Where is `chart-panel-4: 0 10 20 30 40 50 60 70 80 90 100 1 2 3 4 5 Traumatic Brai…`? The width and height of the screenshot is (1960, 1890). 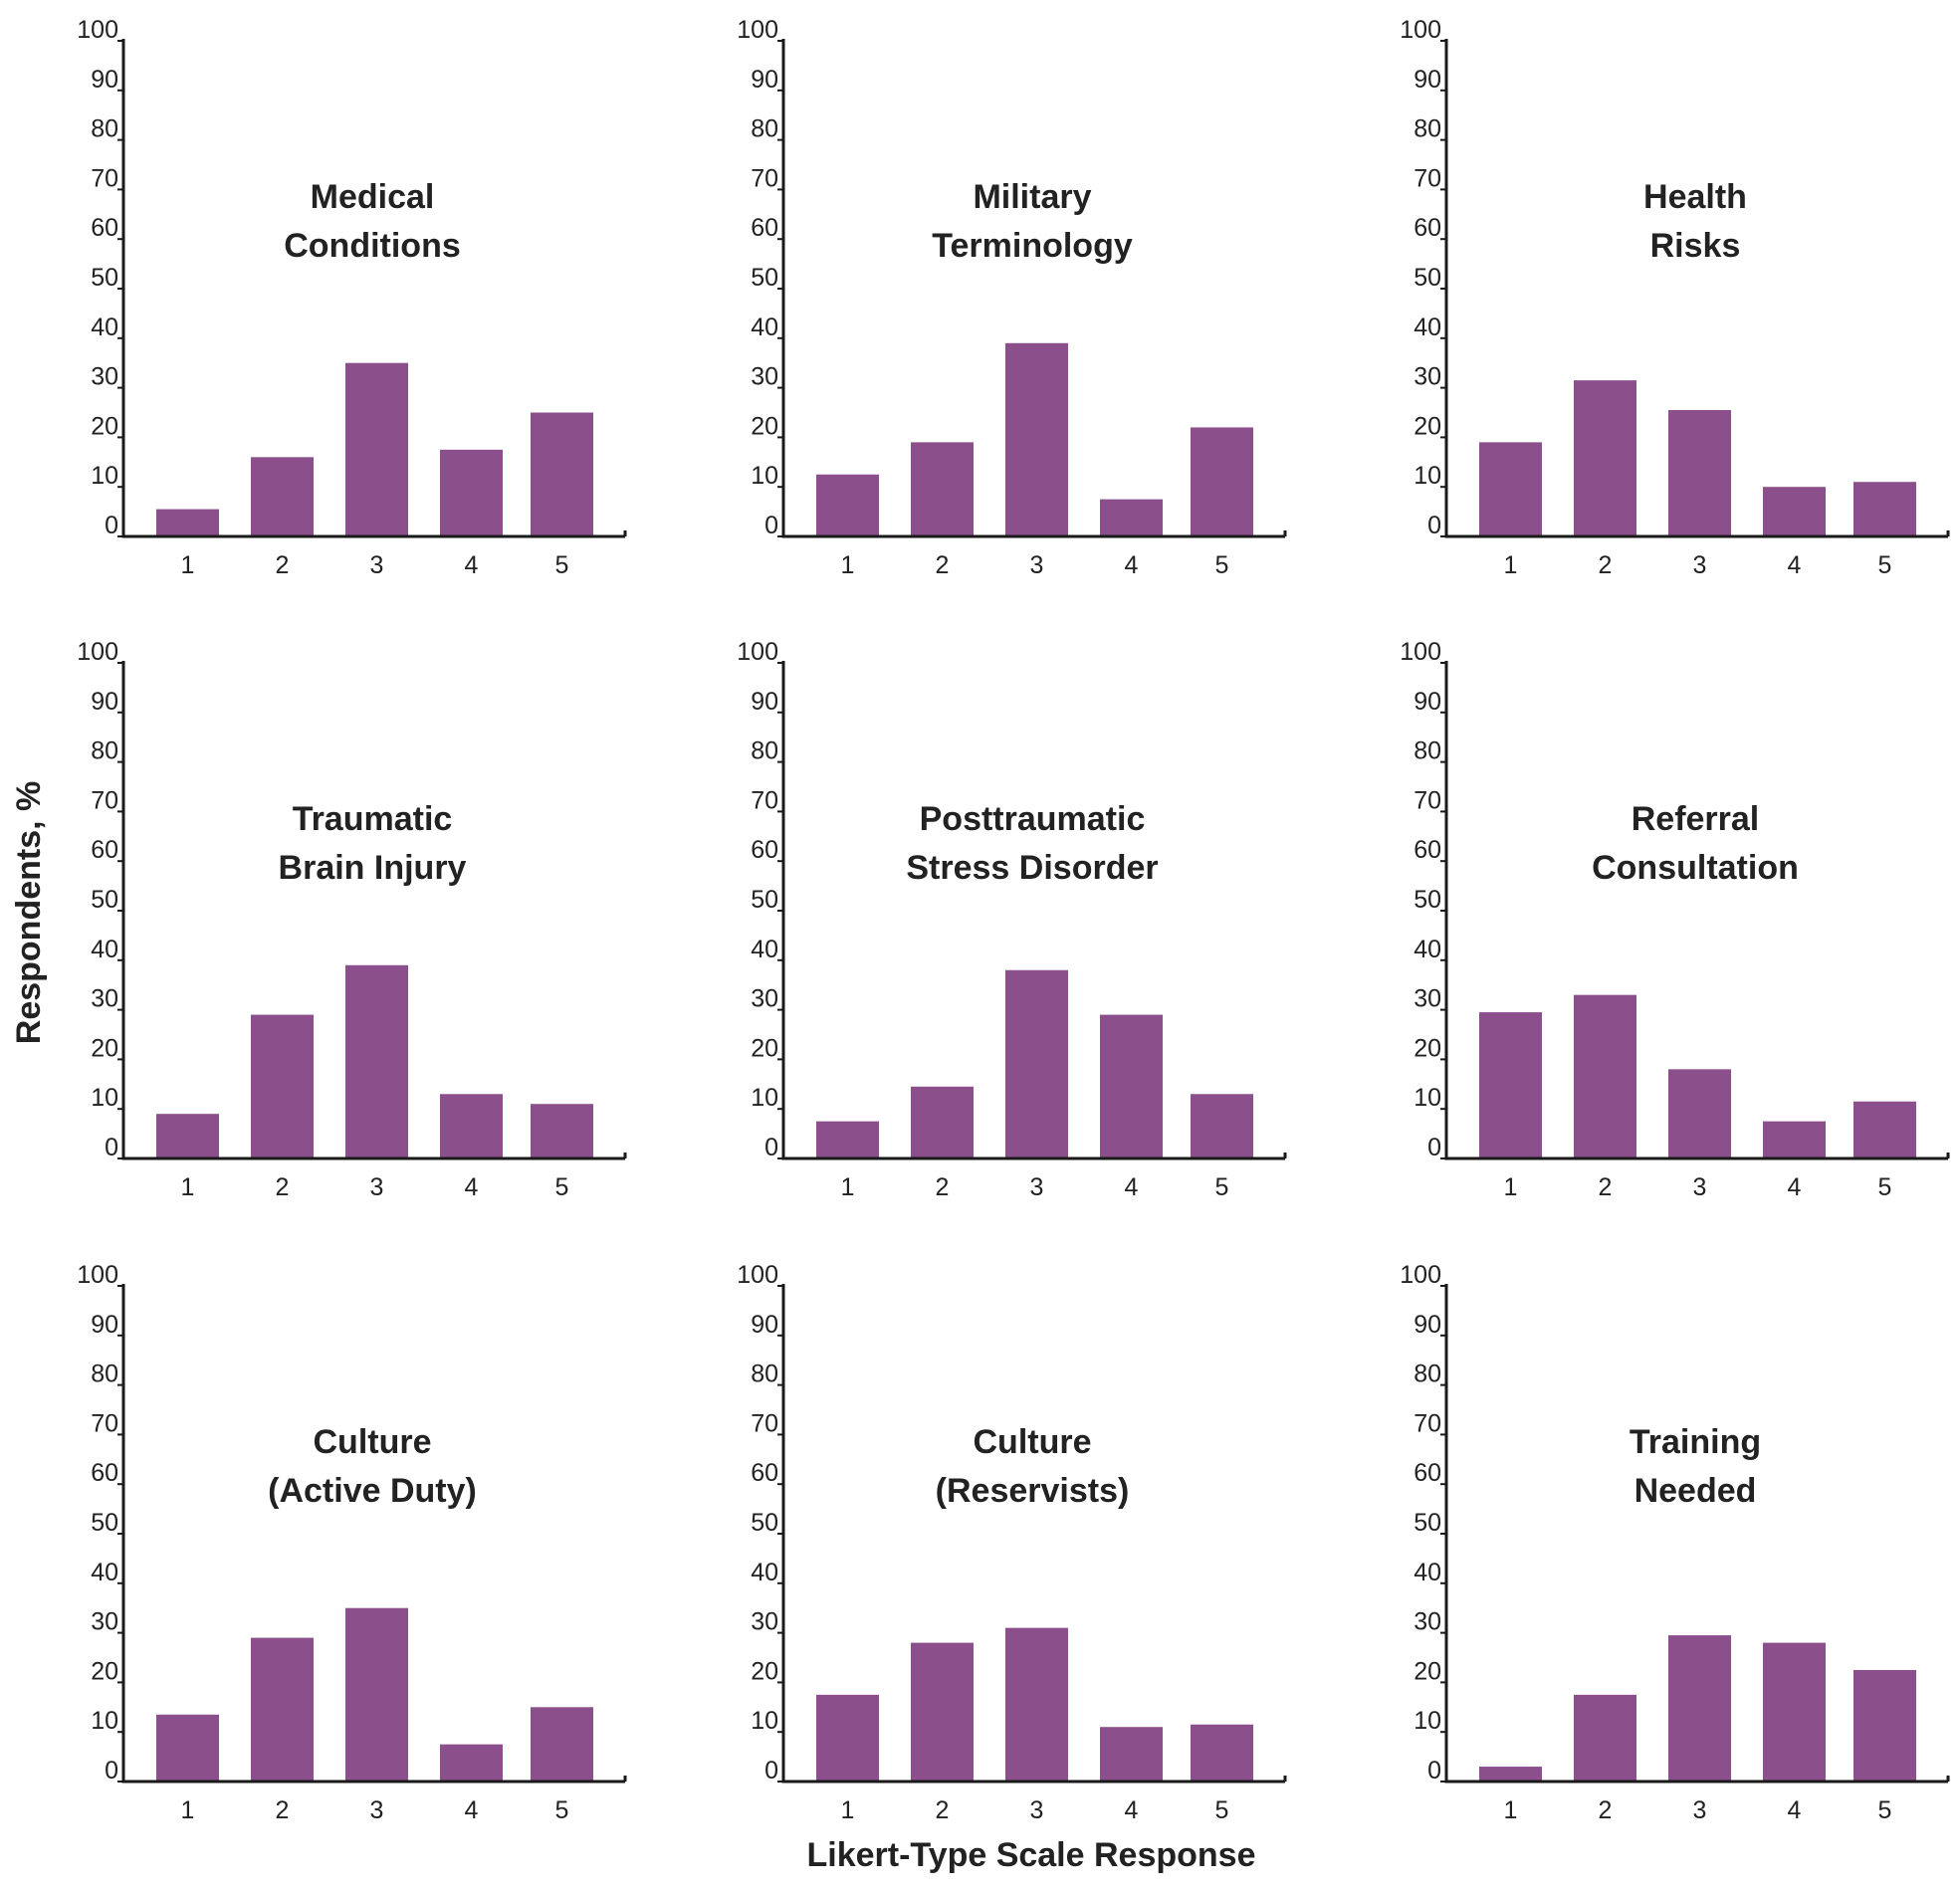
chart-panel-4: 0 10 20 30 40 50 60 70 80 90 100 1 2 3 4 5 Traumatic Brai… is located at coordinates (352, 919).